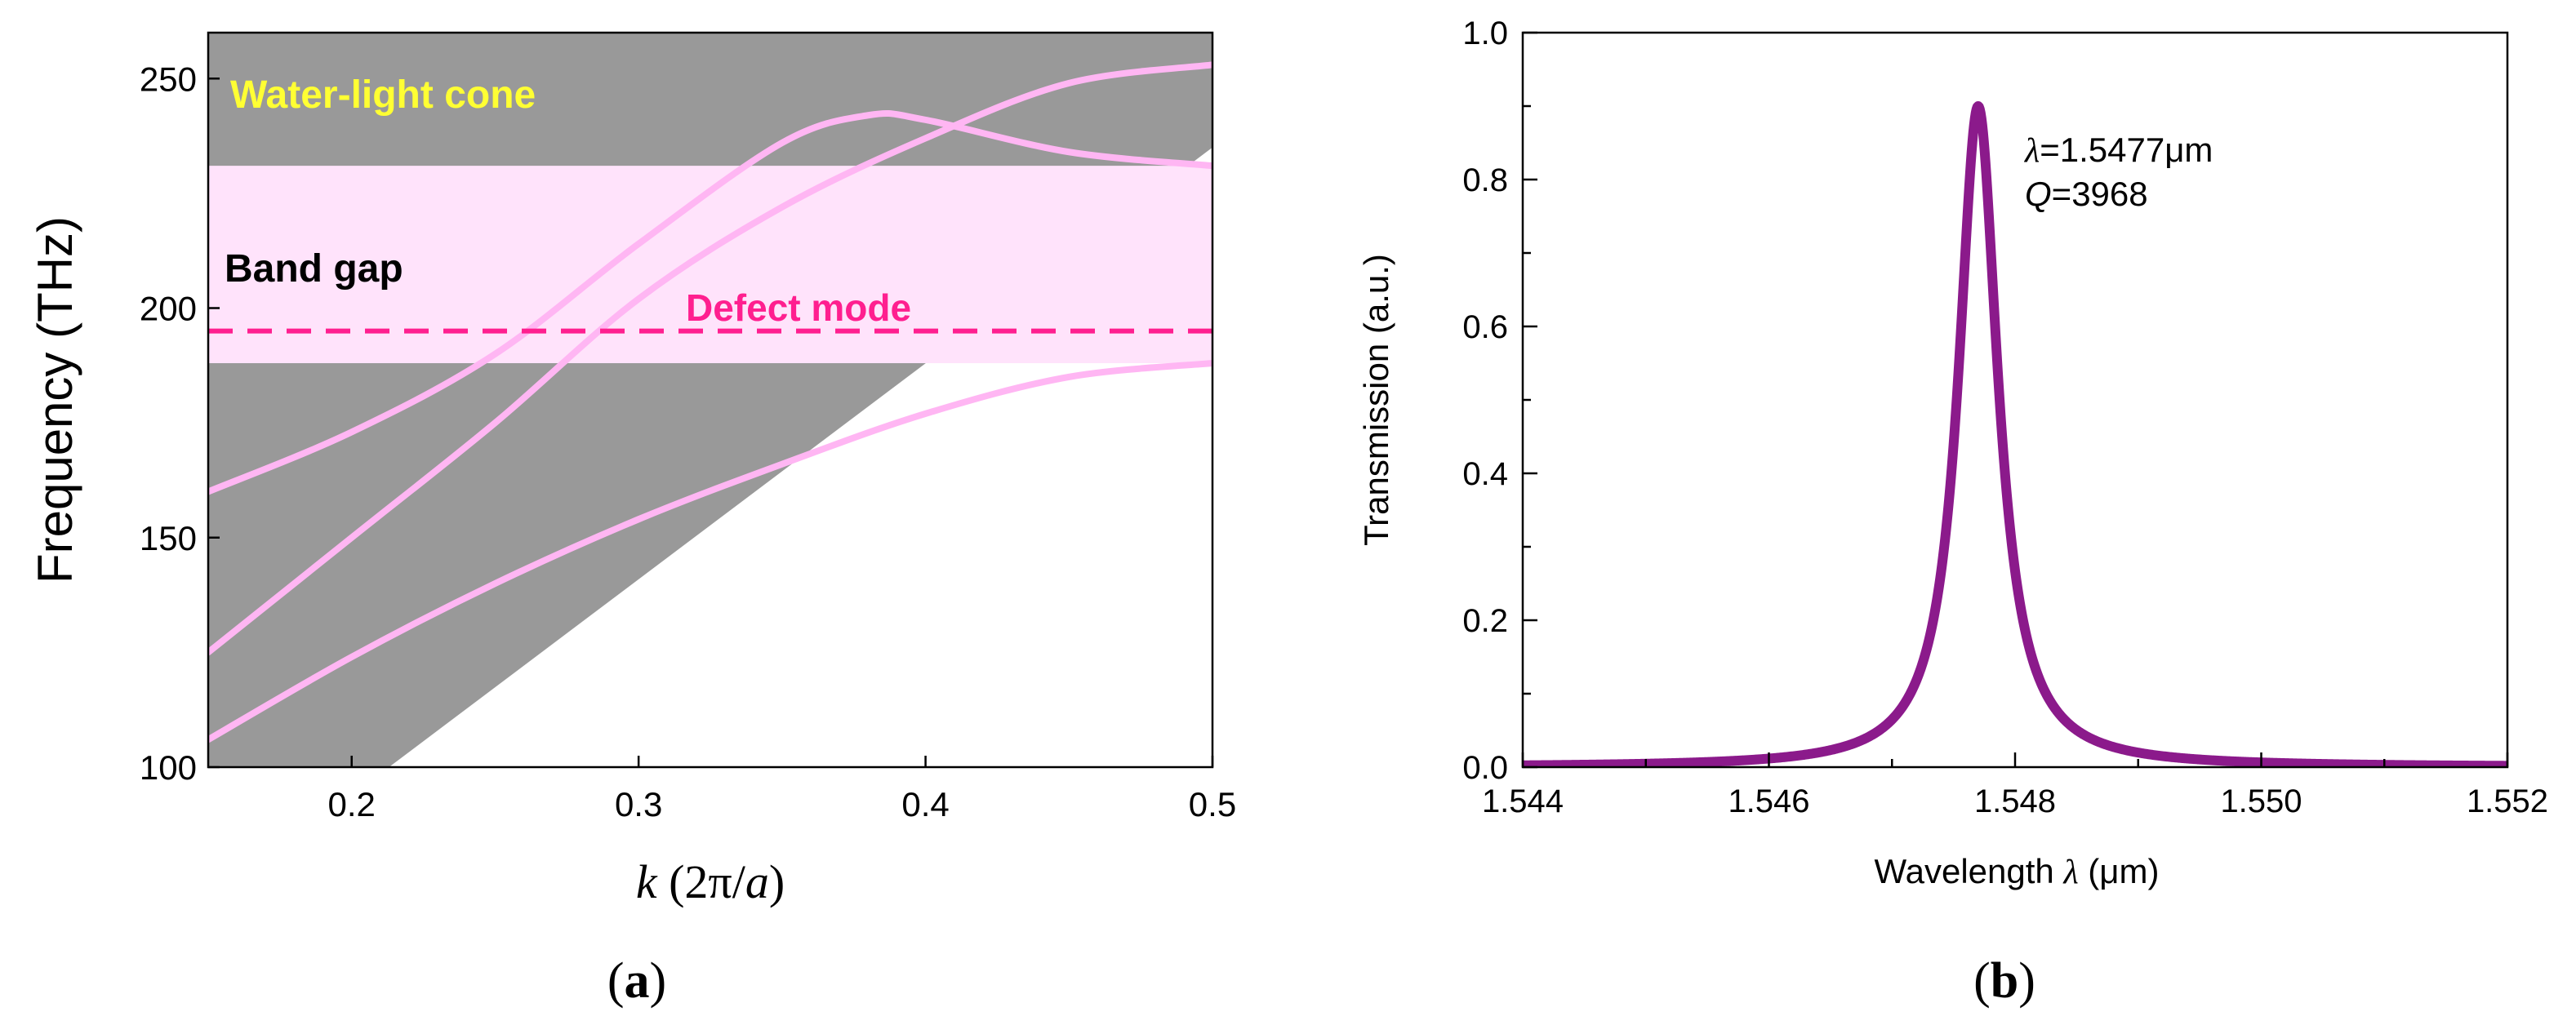 The width and height of the screenshot is (2576, 1034). Describe the element at coordinates (1485, 180) in the screenshot. I see `y-tick-label: 0.8` at that location.